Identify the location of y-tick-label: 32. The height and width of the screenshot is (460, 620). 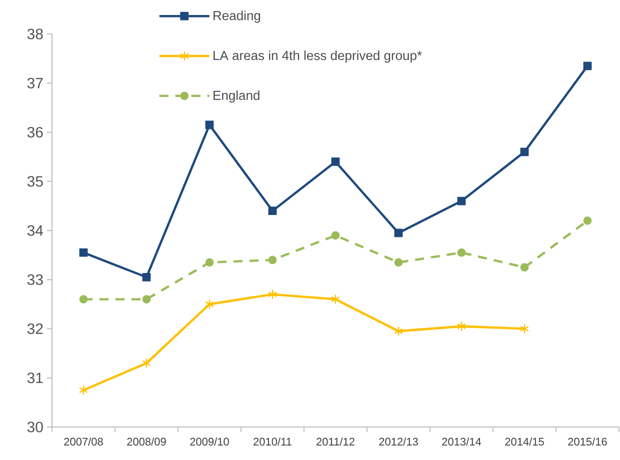
(35, 328).